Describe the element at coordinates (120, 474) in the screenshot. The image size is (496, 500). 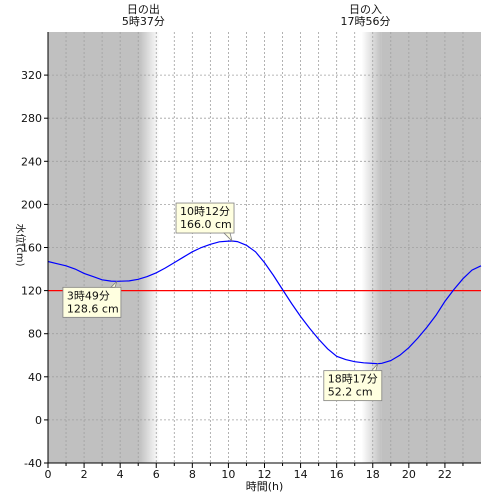
I see `x-tick-label: 4` at that location.